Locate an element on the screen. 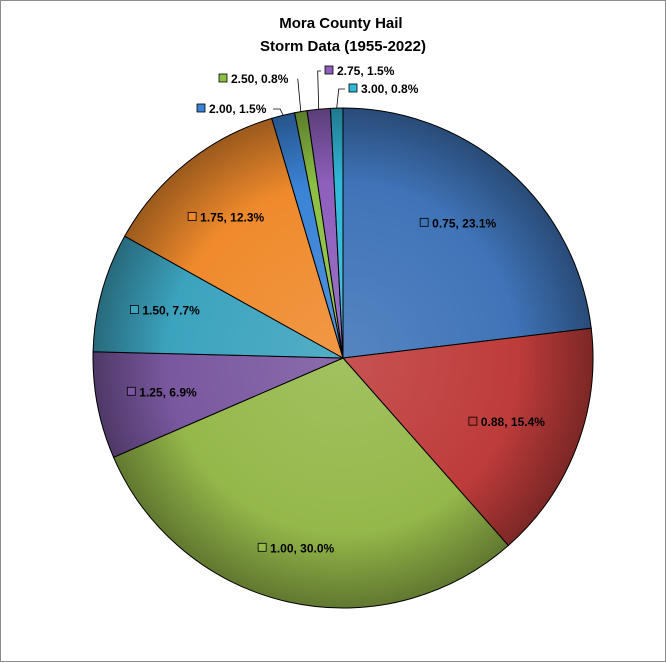 This screenshot has width=666, height=663. data-label-3-00: 3.00, 0.8% is located at coordinates (383, 89).